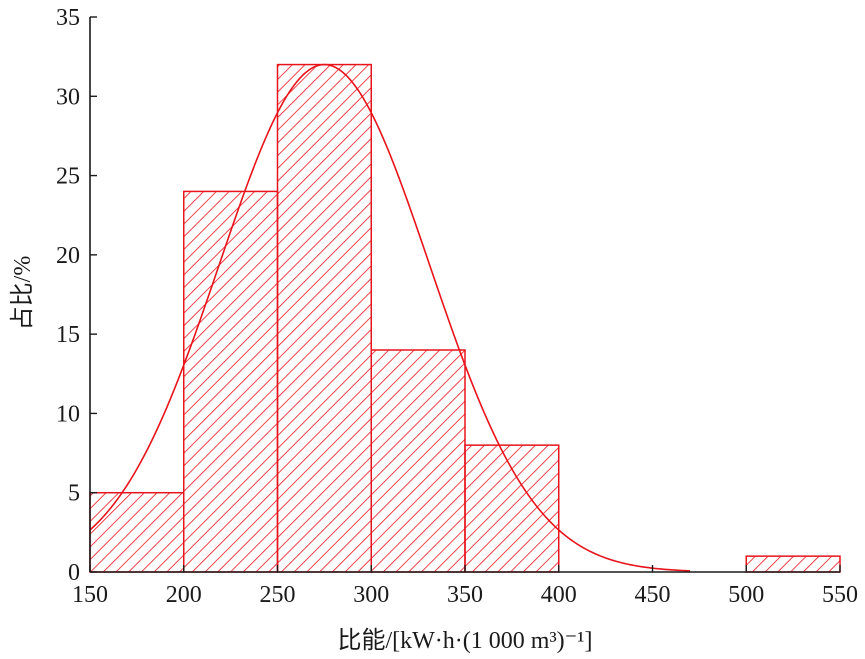 This screenshot has height=659, width=865. What do you see at coordinates (653, 595) in the screenshot?
I see `x-tick-label: 450` at bounding box center [653, 595].